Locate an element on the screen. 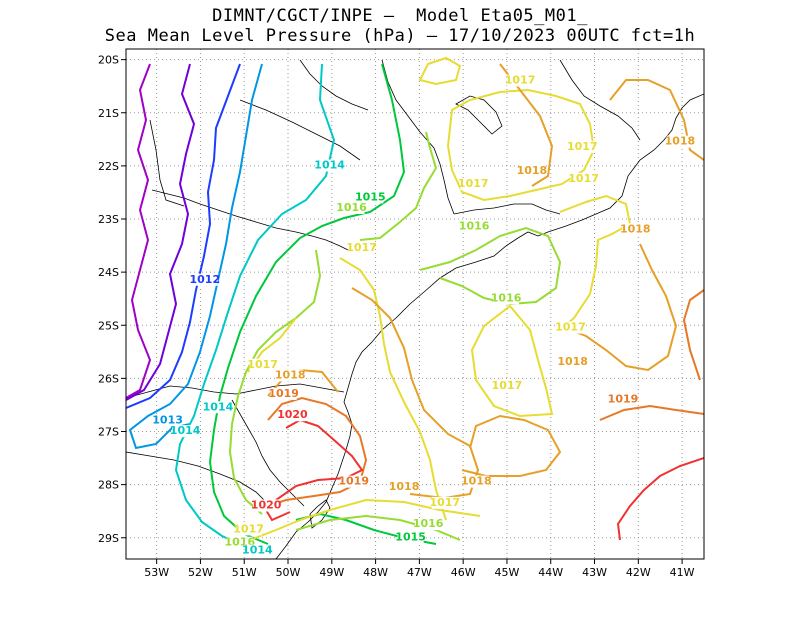 Image resolution: width=800 pixels, height=618 pixels. y-tick-label: 22S is located at coordinates (108, 166).